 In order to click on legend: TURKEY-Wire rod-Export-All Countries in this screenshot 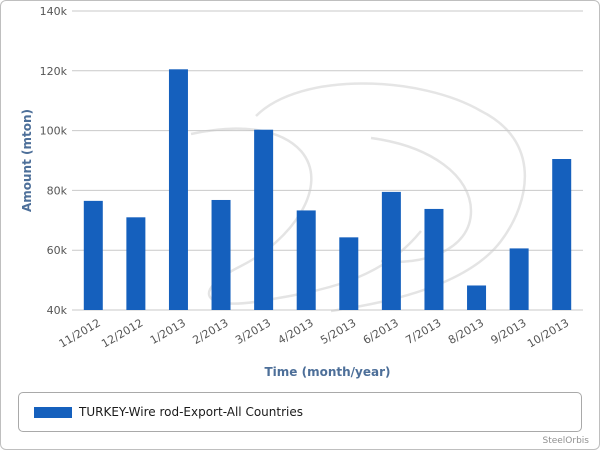, I will do `click(300, 412)`.